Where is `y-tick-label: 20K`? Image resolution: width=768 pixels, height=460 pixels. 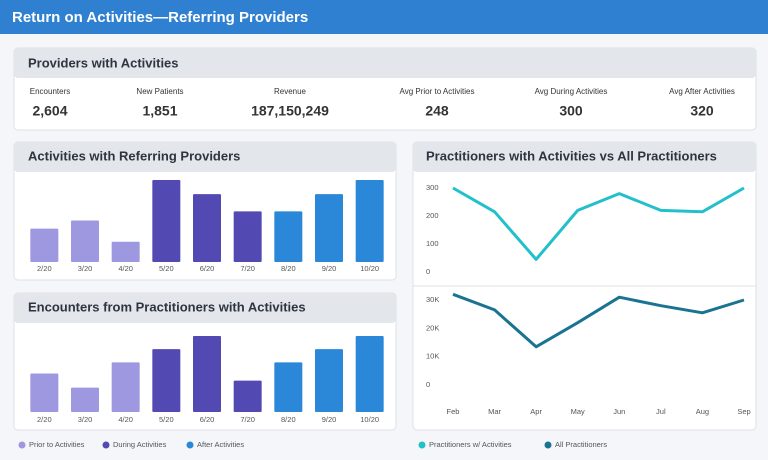 y-tick-label: 20K is located at coordinates (432, 327).